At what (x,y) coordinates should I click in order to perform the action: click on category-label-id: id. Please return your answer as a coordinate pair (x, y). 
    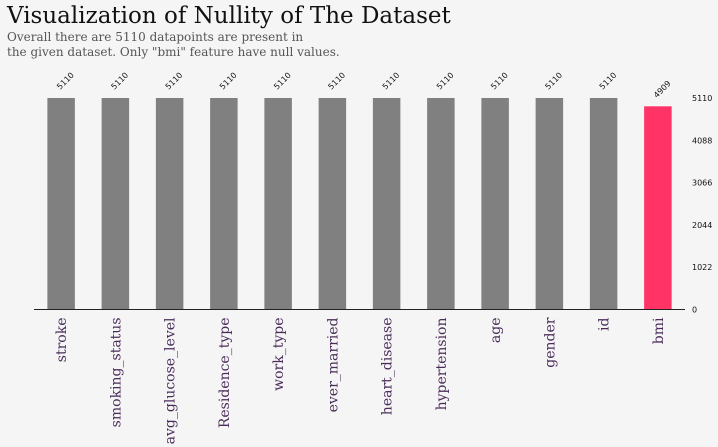
    Looking at the image, I should click on (605, 323).